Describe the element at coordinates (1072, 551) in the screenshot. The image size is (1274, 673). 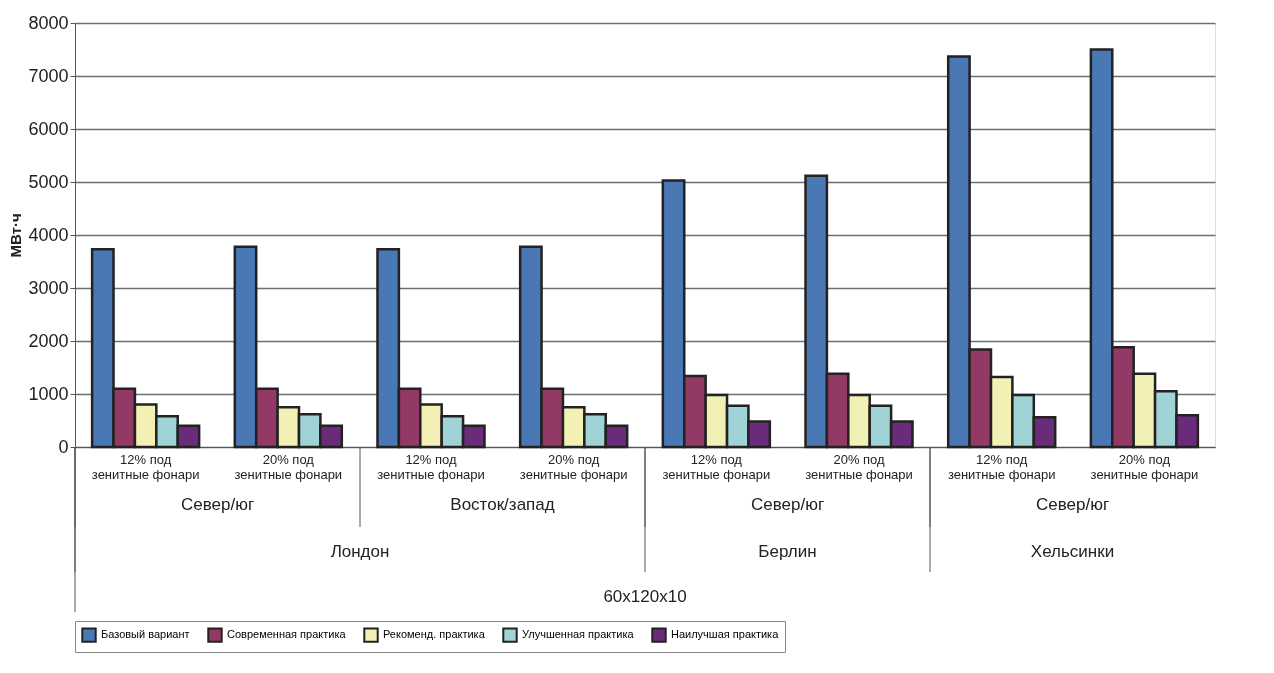
I see `text: Хельсинки` at that location.